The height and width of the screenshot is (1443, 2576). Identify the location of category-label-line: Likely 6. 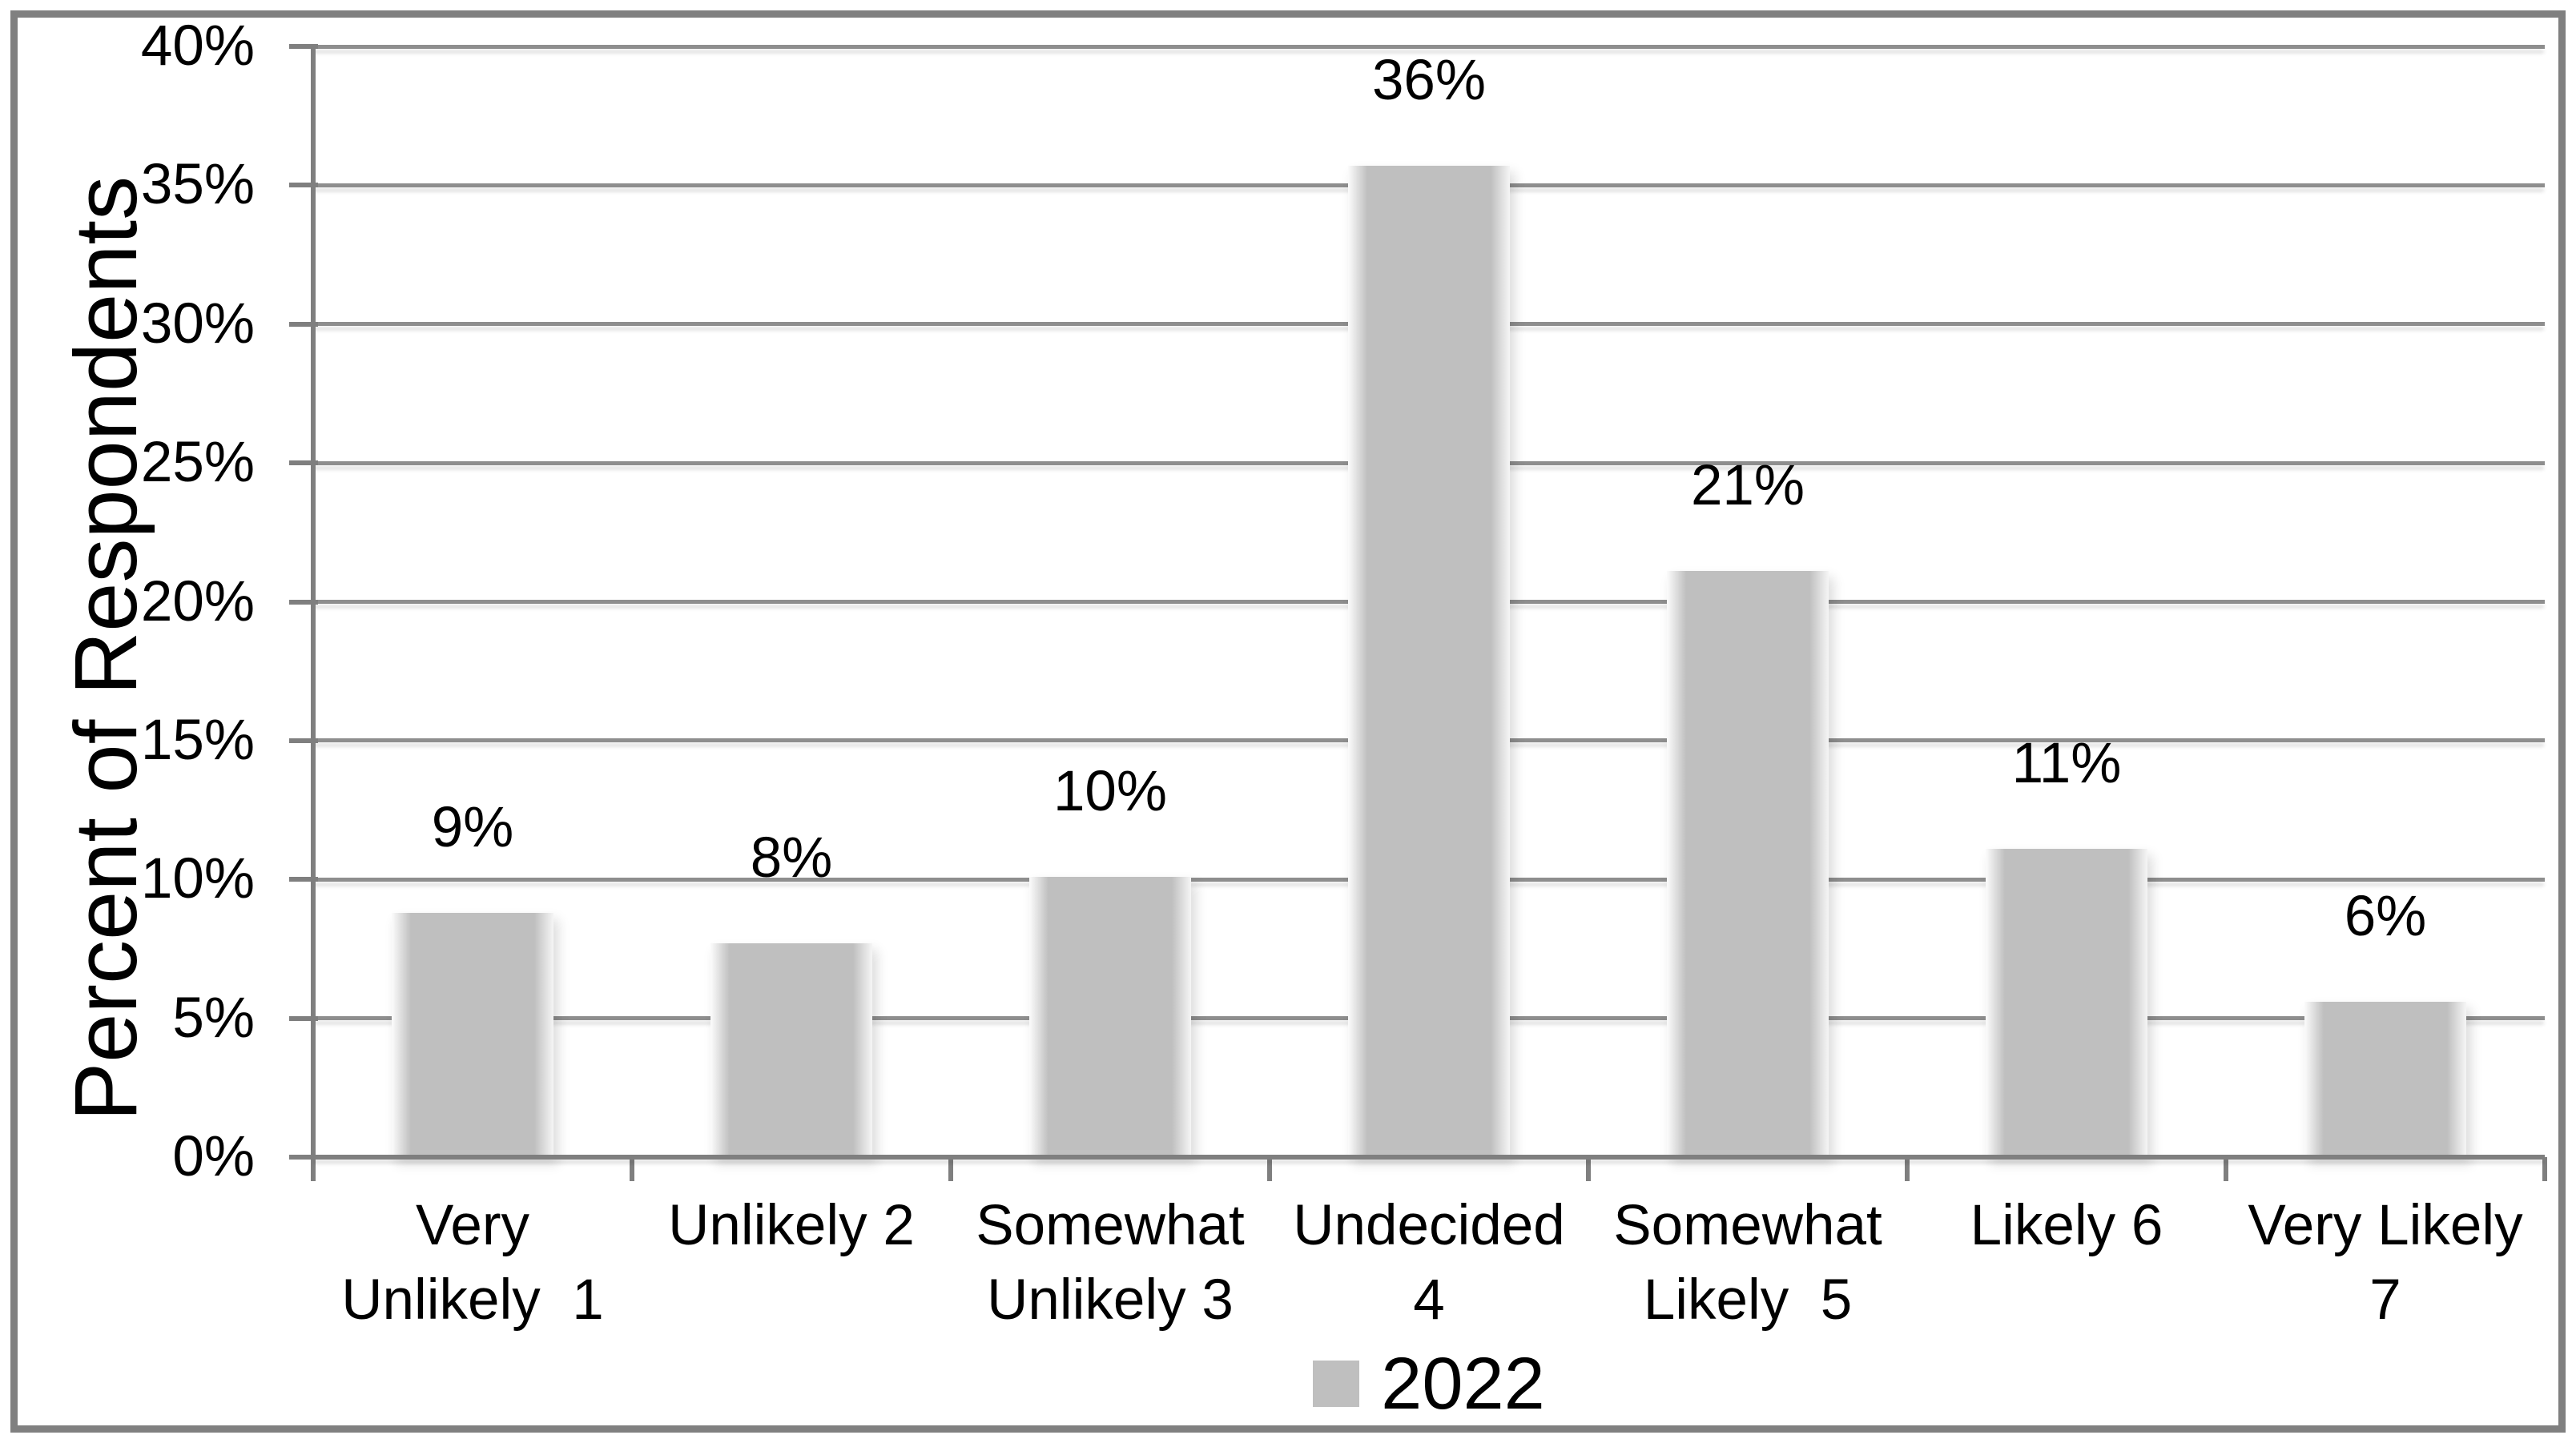
(2066, 1225).